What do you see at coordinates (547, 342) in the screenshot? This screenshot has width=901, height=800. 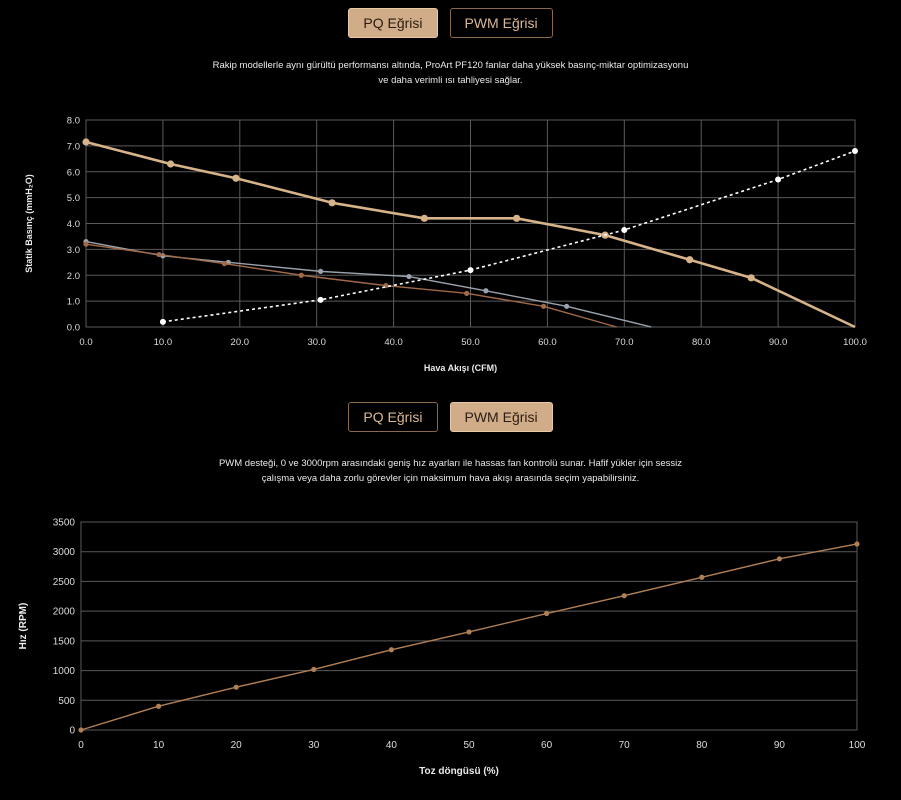 I see `x-tick-label: 60.0` at bounding box center [547, 342].